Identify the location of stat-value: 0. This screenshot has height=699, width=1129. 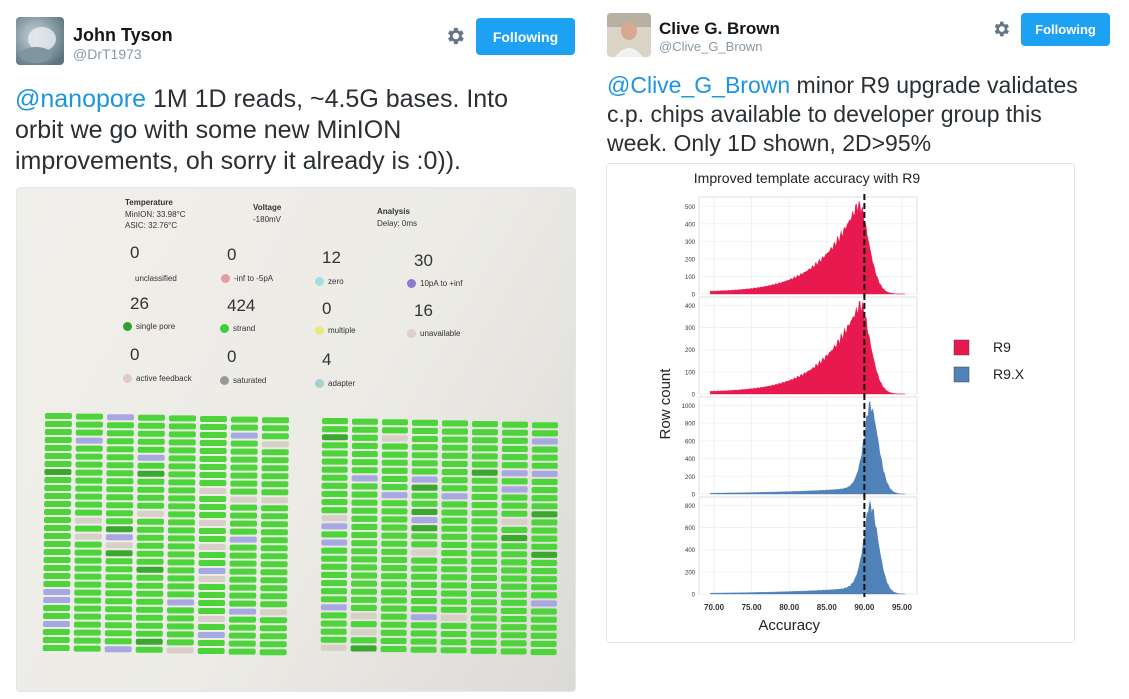
(232, 254).